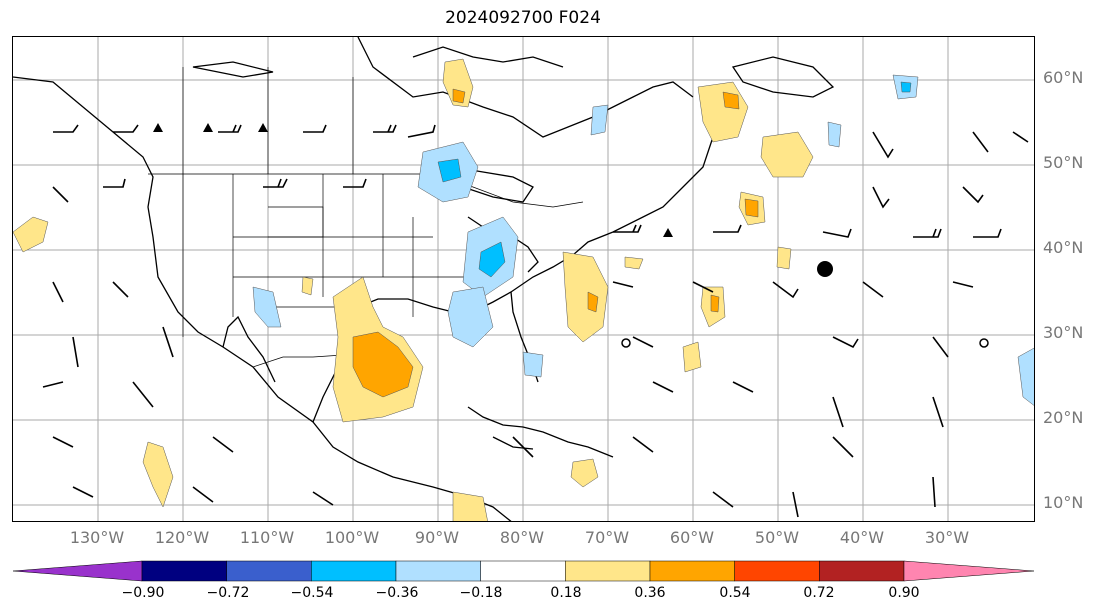 This screenshot has height=615, width=1105. What do you see at coordinates (97, 537) in the screenshot?
I see `lon-label: 130°W` at bounding box center [97, 537].